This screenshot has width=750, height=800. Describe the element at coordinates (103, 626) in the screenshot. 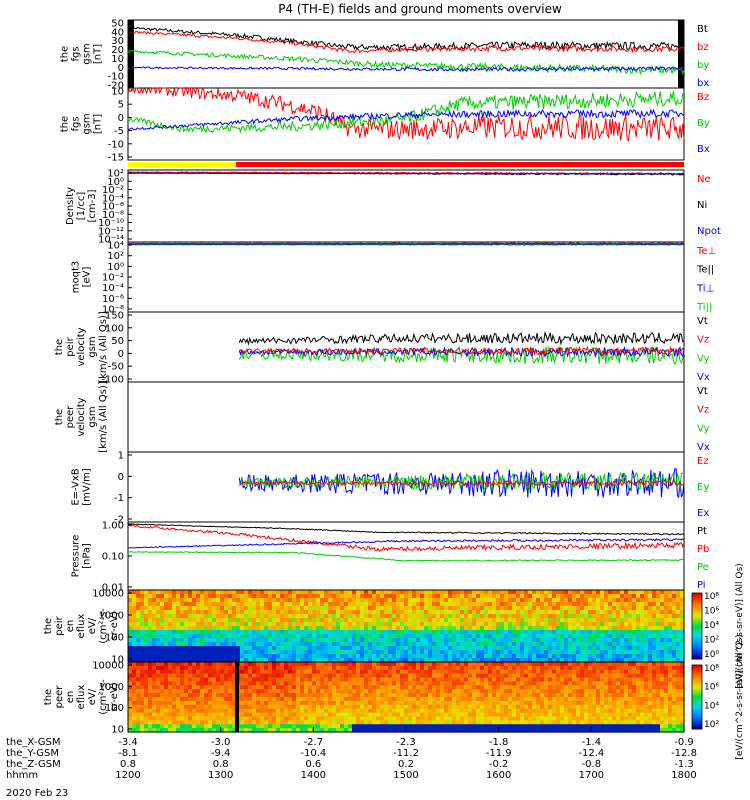

I see `y-axis-label: (cm²-s-` at that location.